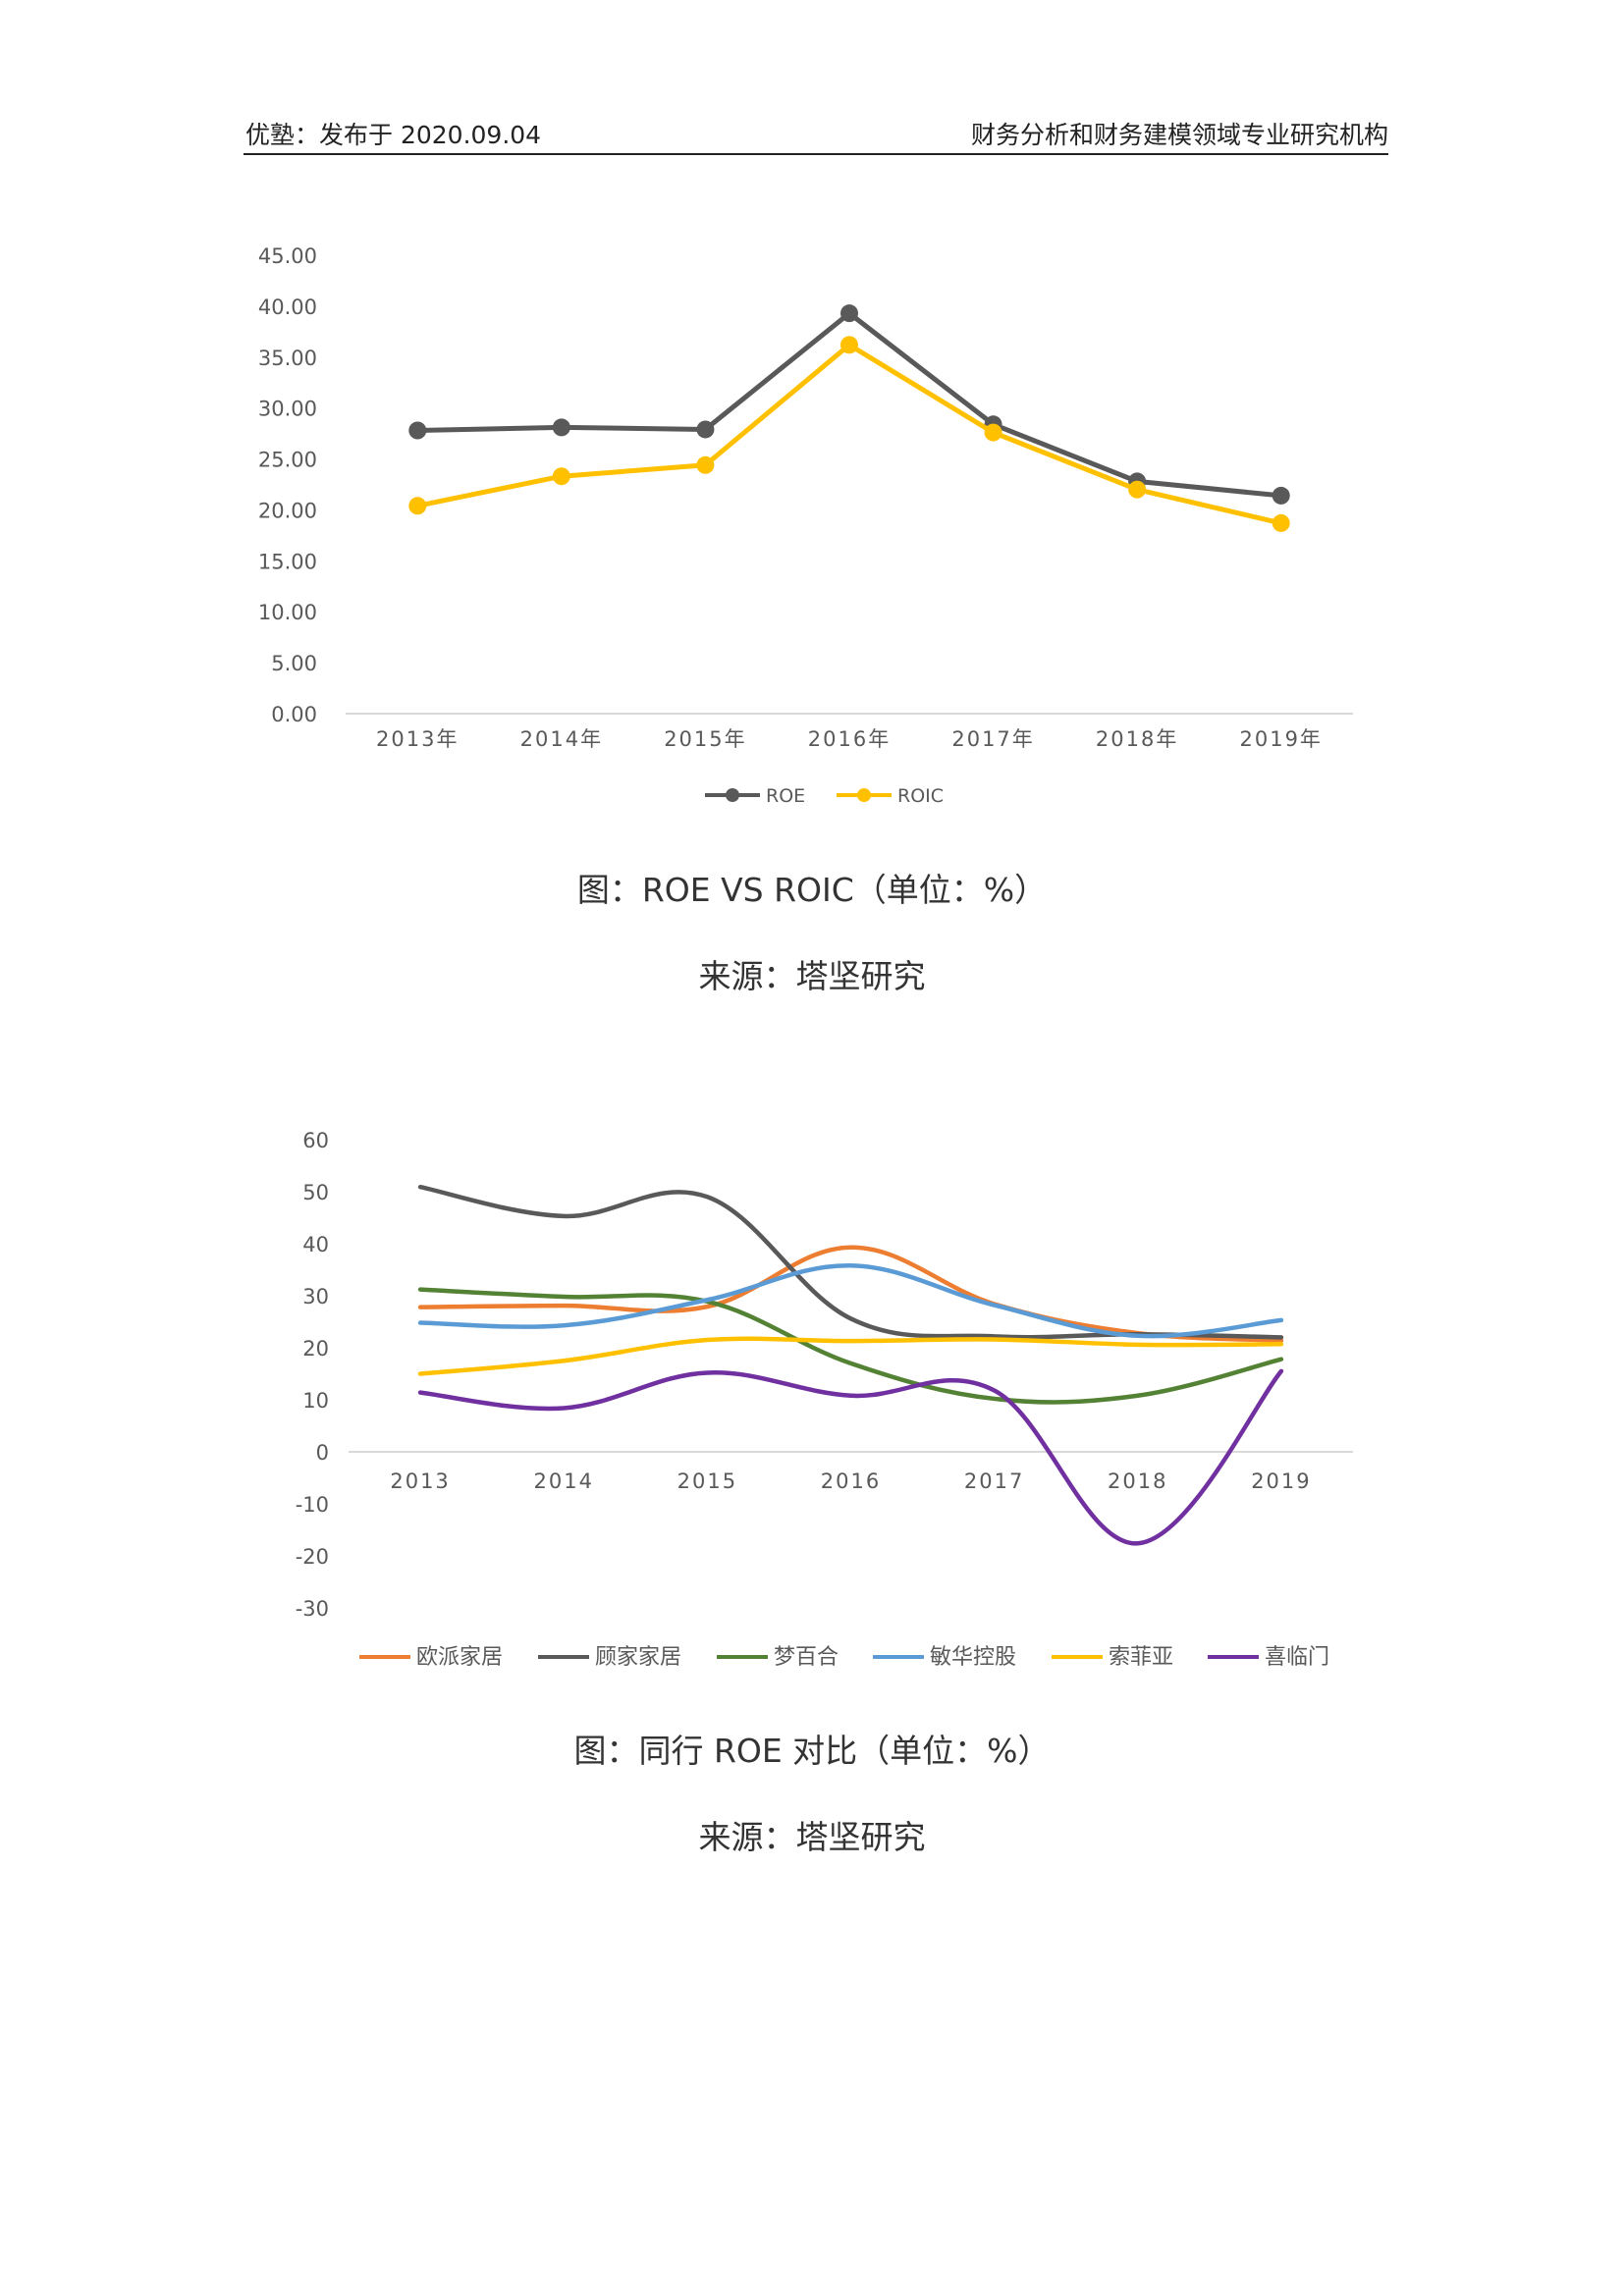 This screenshot has width=1624, height=2296. I want to click on y-tick-label: 15.00, so click(287, 561).